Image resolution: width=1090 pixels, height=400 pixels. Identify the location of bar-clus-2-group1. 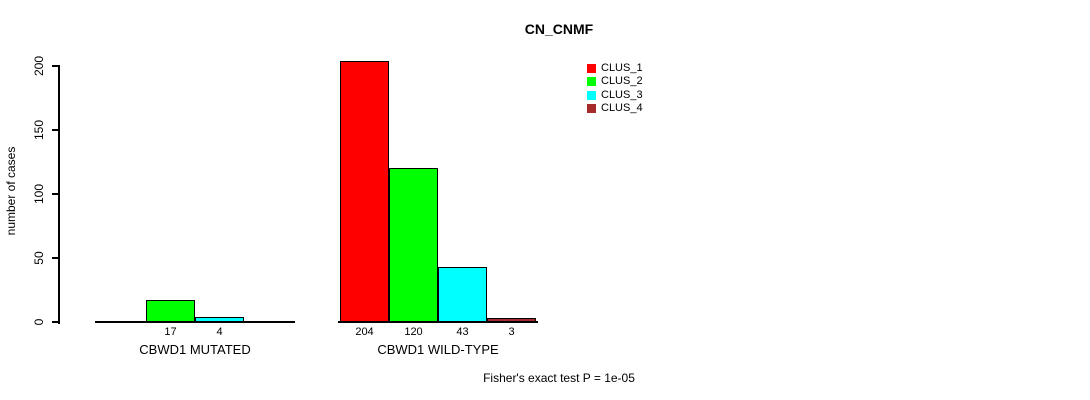
(170, 311).